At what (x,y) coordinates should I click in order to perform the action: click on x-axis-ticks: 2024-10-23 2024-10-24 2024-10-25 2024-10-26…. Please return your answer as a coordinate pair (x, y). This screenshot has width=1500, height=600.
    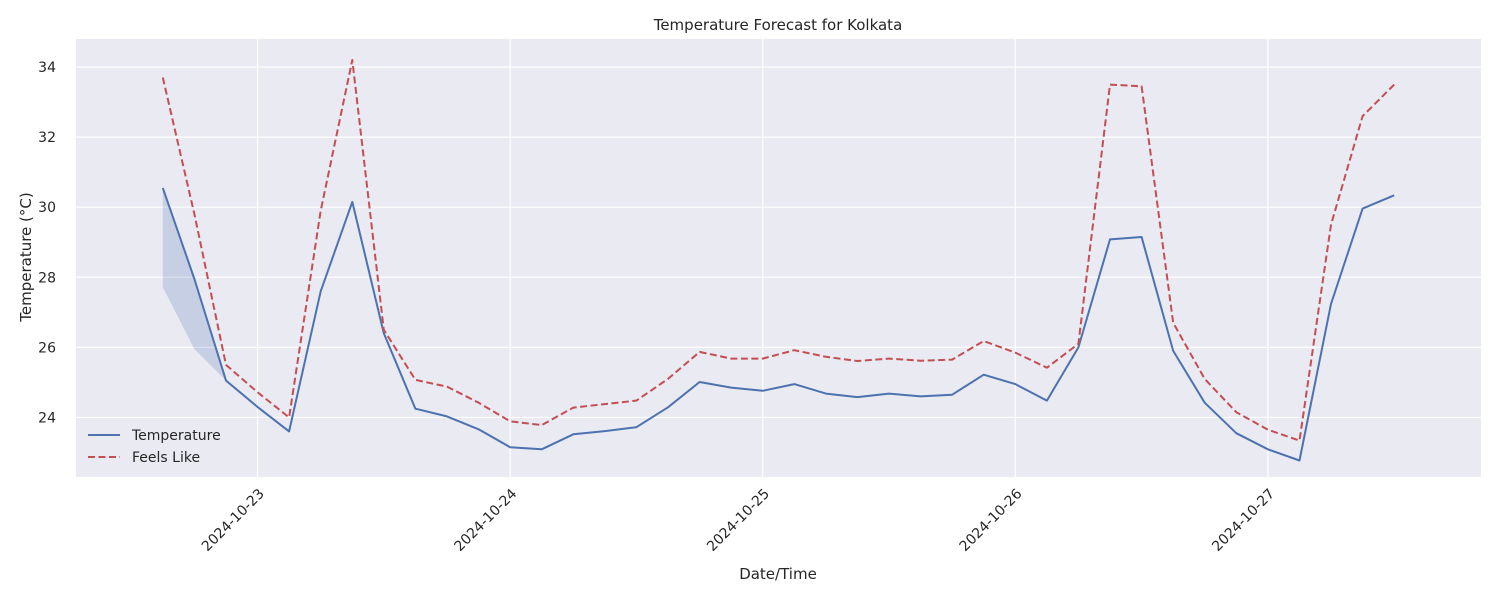
    Looking at the image, I should click on (738, 520).